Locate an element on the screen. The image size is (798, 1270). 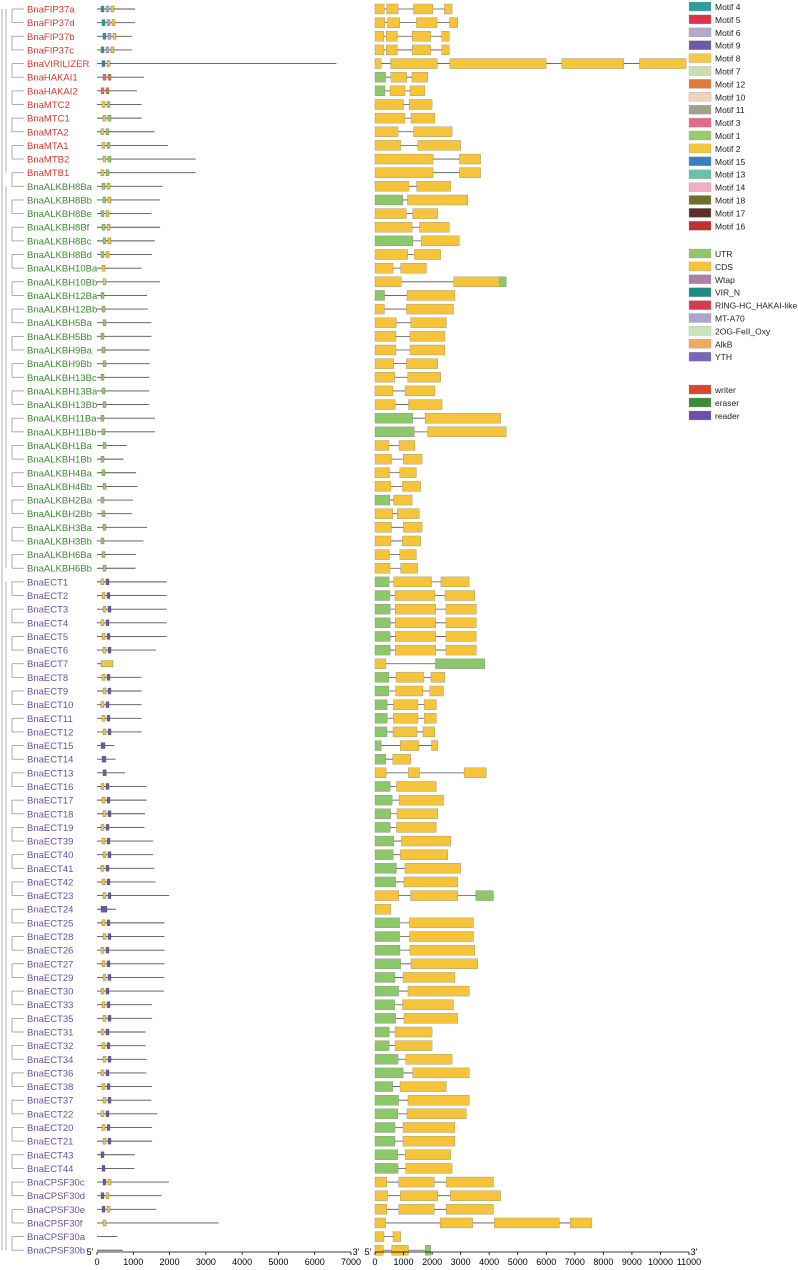
gene-label: BnaECT15 is located at coordinates (50, 746).